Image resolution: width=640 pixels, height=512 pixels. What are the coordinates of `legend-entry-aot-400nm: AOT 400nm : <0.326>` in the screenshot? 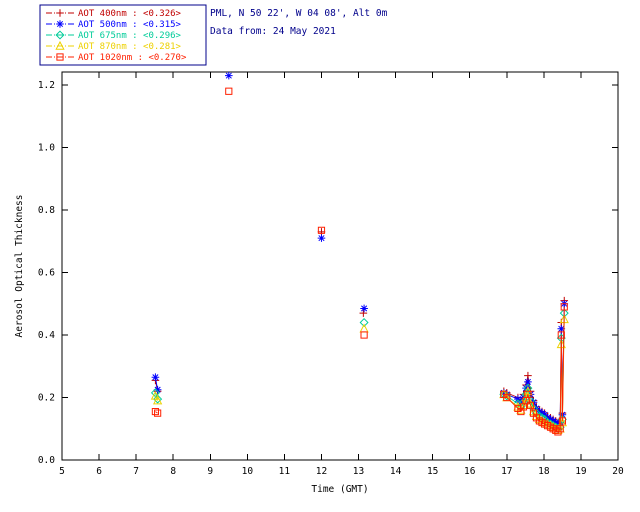 It's located at (114, 14).